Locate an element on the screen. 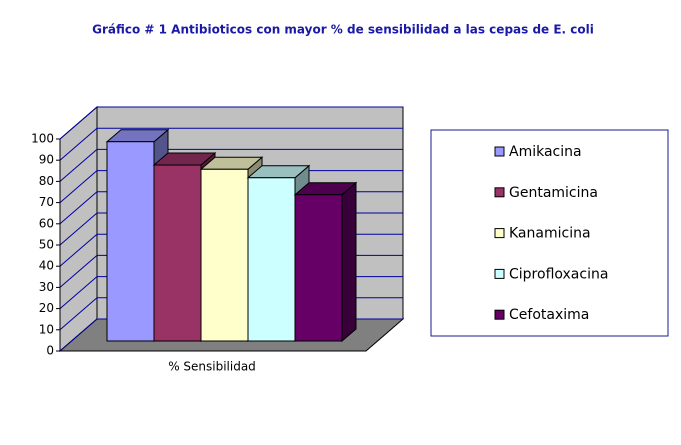 The width and height of the screenshot is (681, 445). y-tick-label: 40 is located at coordinates (46, 266).